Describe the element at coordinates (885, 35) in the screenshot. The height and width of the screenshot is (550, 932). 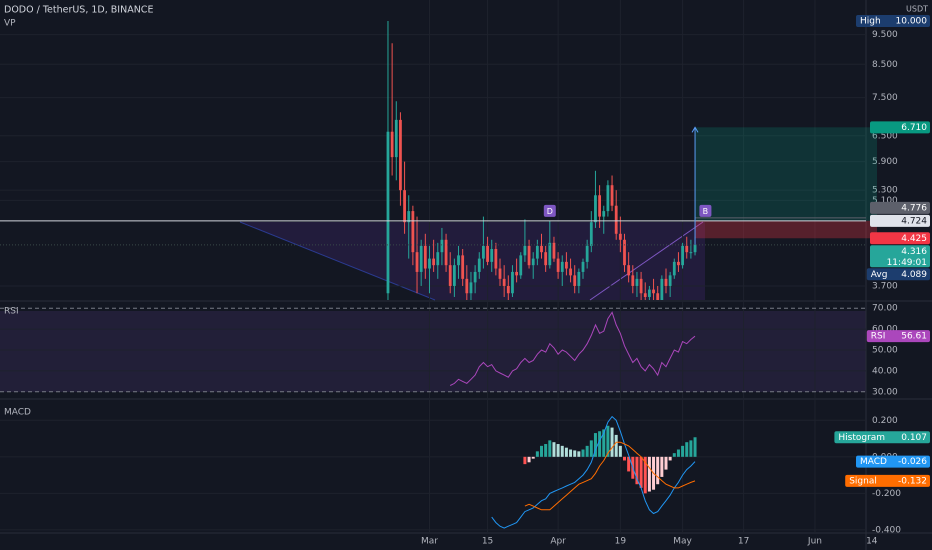
I see `y-tick-label: 9.500` at that location.